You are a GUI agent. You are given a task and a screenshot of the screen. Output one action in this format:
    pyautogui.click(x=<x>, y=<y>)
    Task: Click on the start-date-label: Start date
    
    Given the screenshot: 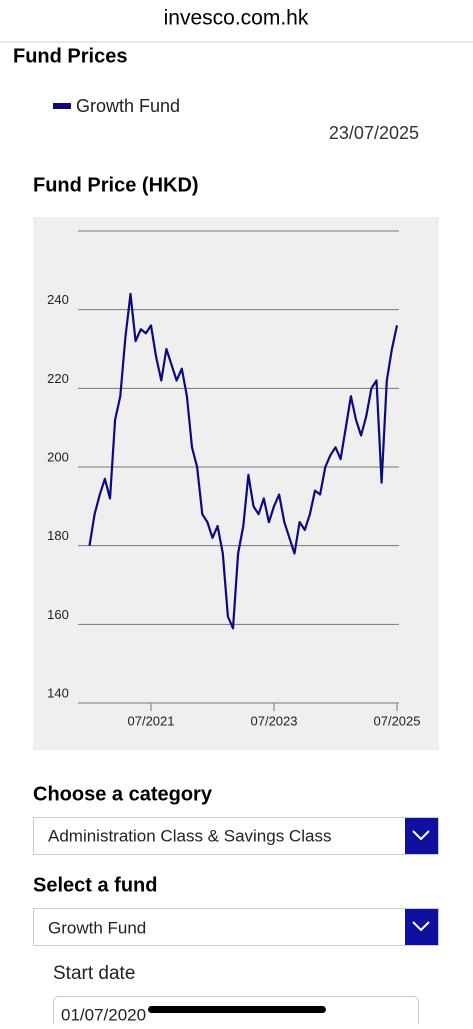 What is the action you would take?
    pyautogui.click(x=94, y=973)
    